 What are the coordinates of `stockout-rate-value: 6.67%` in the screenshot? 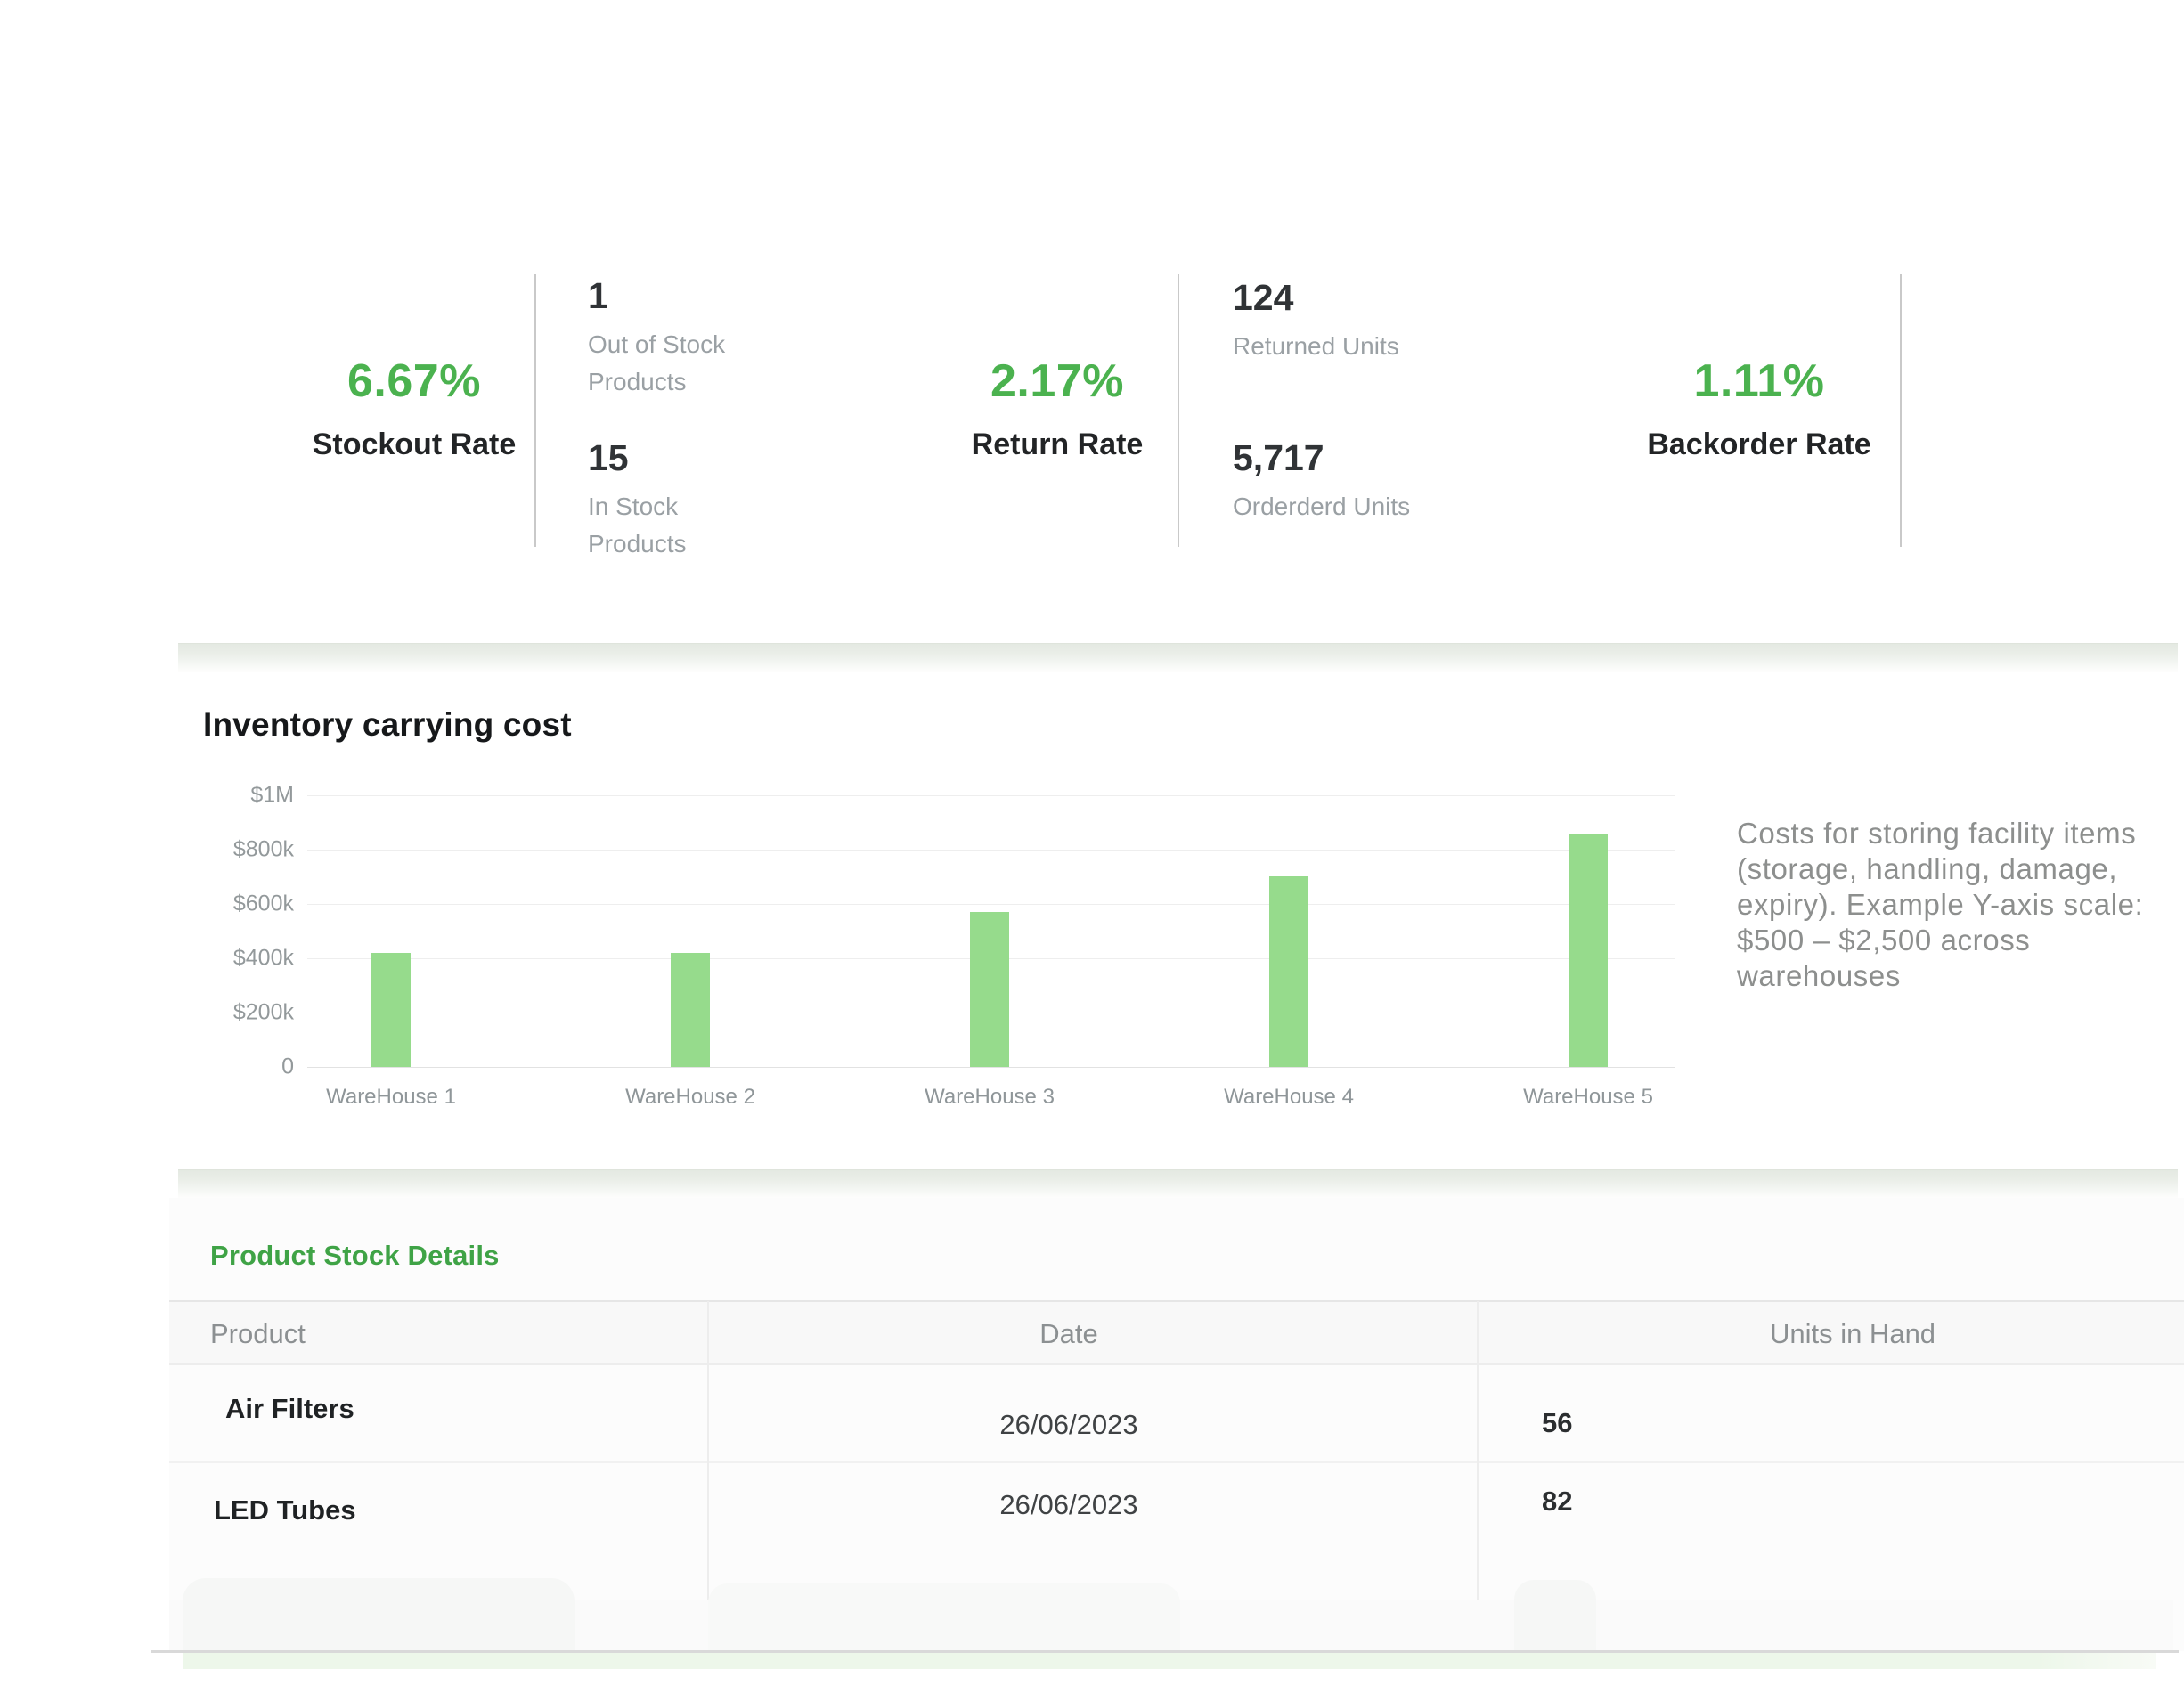 It's located at (414, 381).